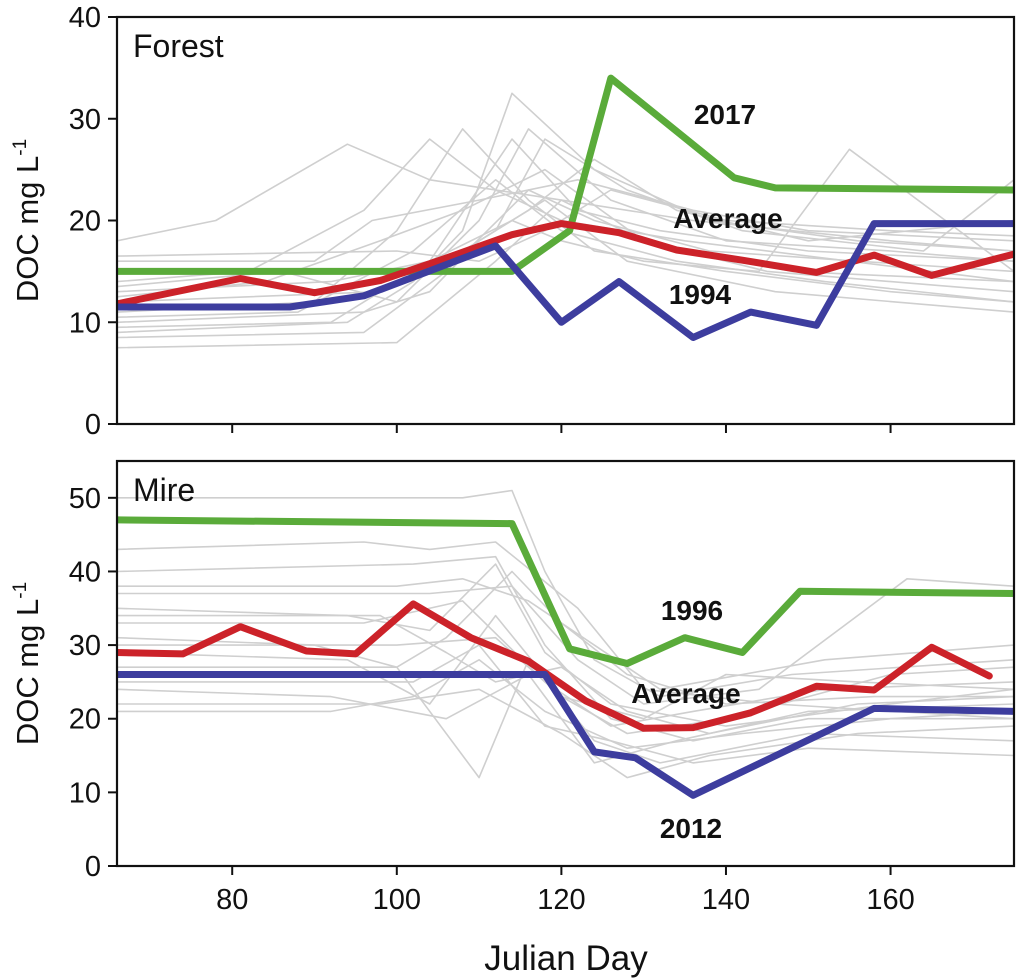  What do you see at coordinates (890, 900) in the screenshot?
I see `mire-x-tick-label-160: 160` at bounding box center [890, 900].